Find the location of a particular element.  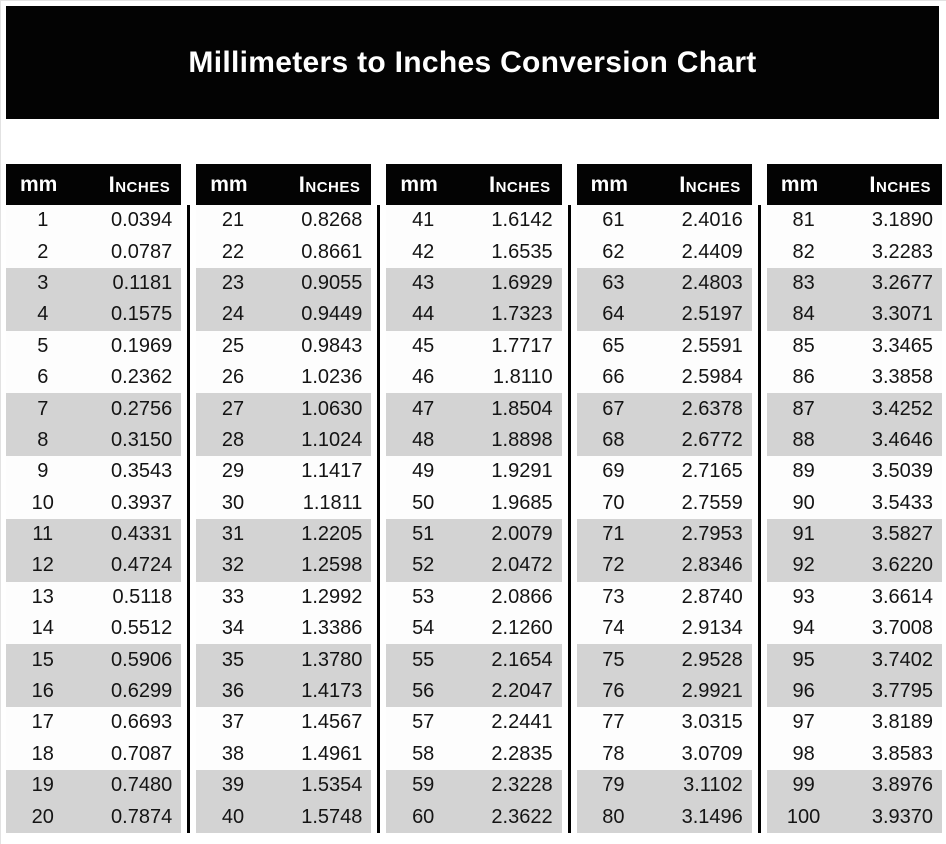

table-row: 24 0.9449 is located at coordinates (284, 315).